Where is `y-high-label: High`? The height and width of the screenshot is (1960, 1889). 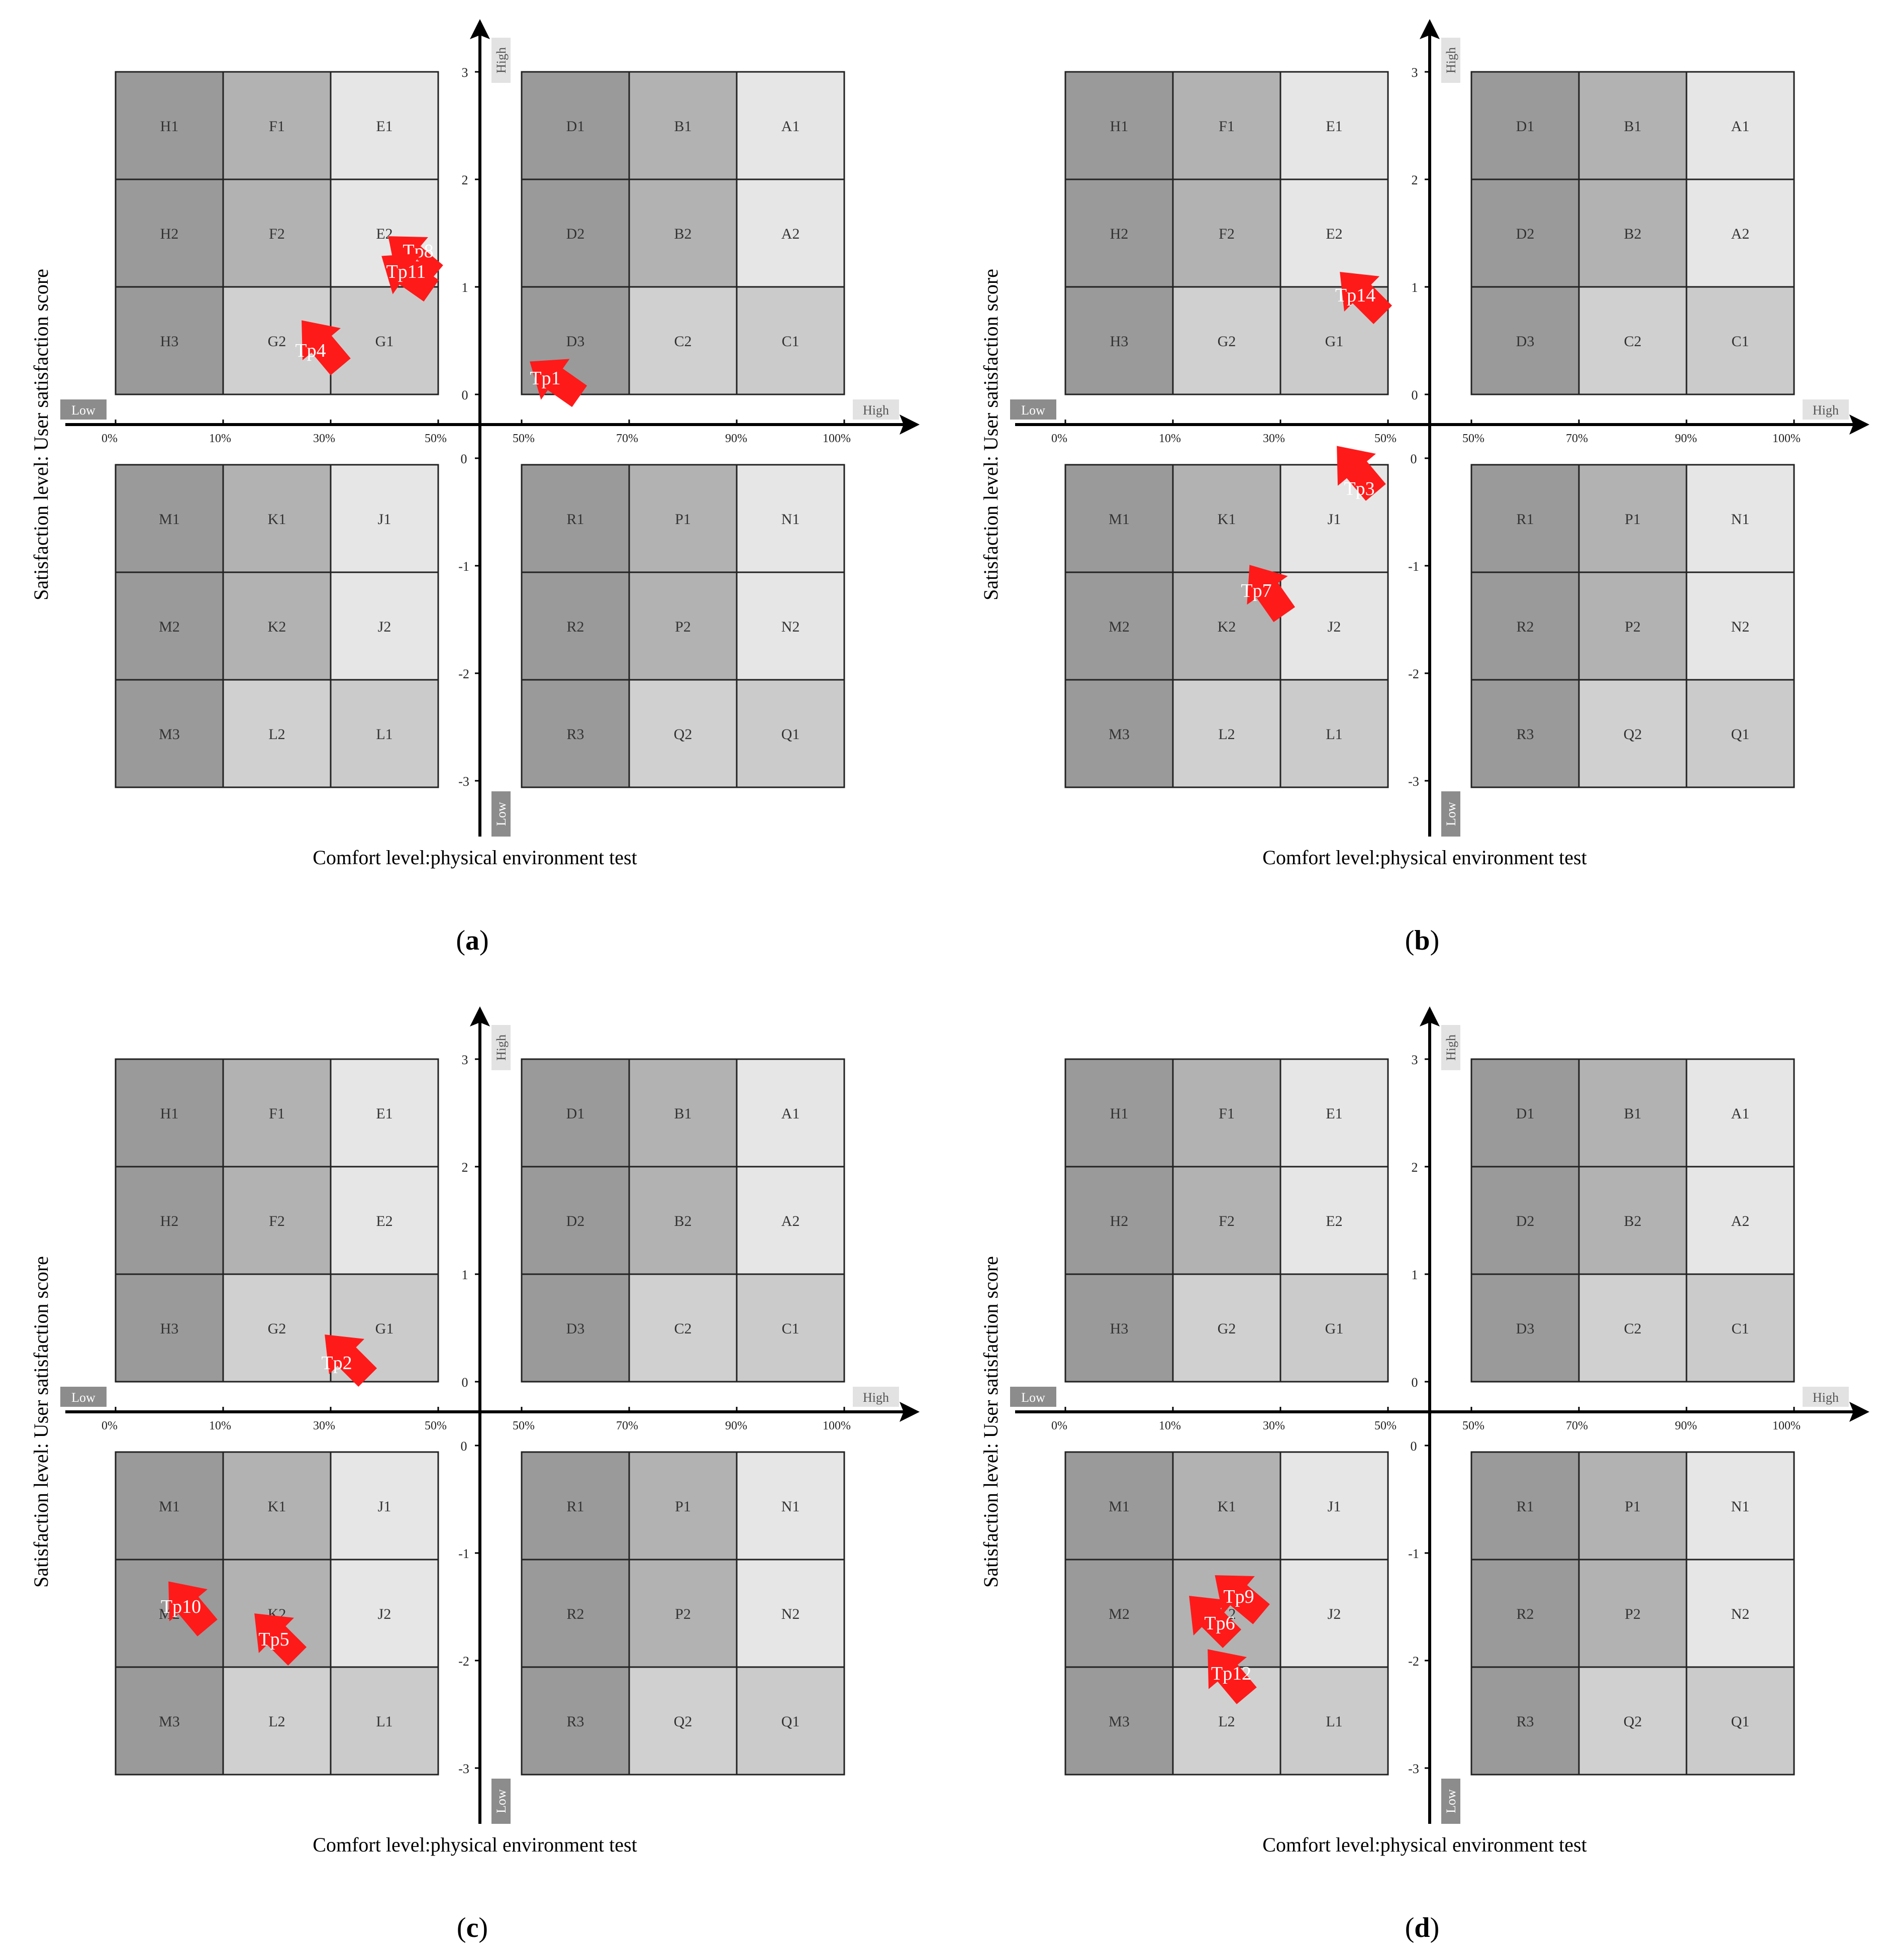 y-high-label: High is located at coordinates (1451, 60).